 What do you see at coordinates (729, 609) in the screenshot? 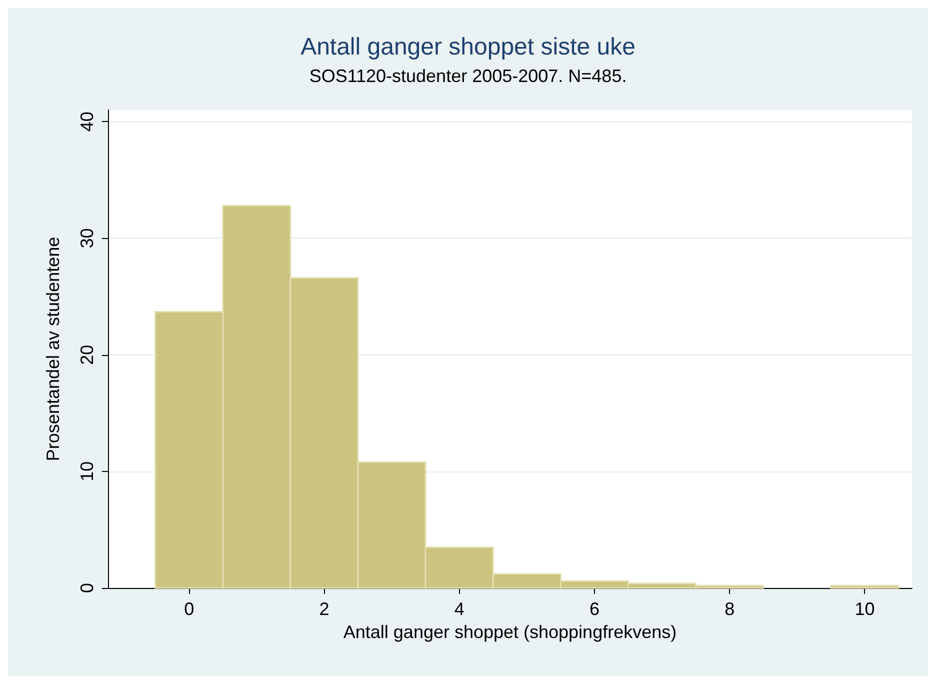
I see `x-tick-label: 8` at bounding box center [729, 609].